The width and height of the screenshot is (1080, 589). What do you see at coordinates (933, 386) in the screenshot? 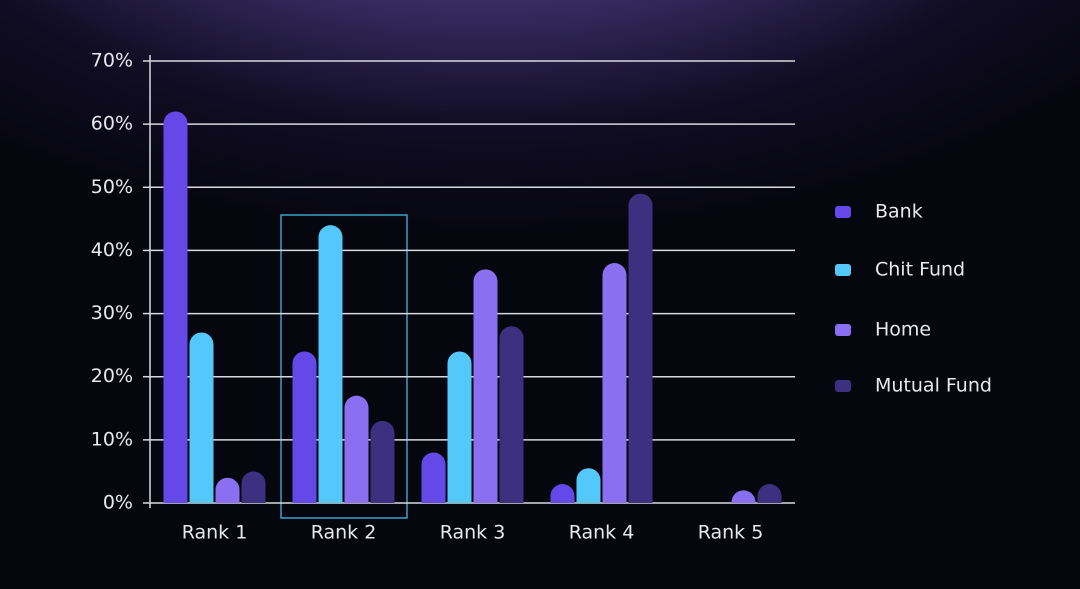
I see `legend-label: Mutual Fund` at bounding box center [933, 386].